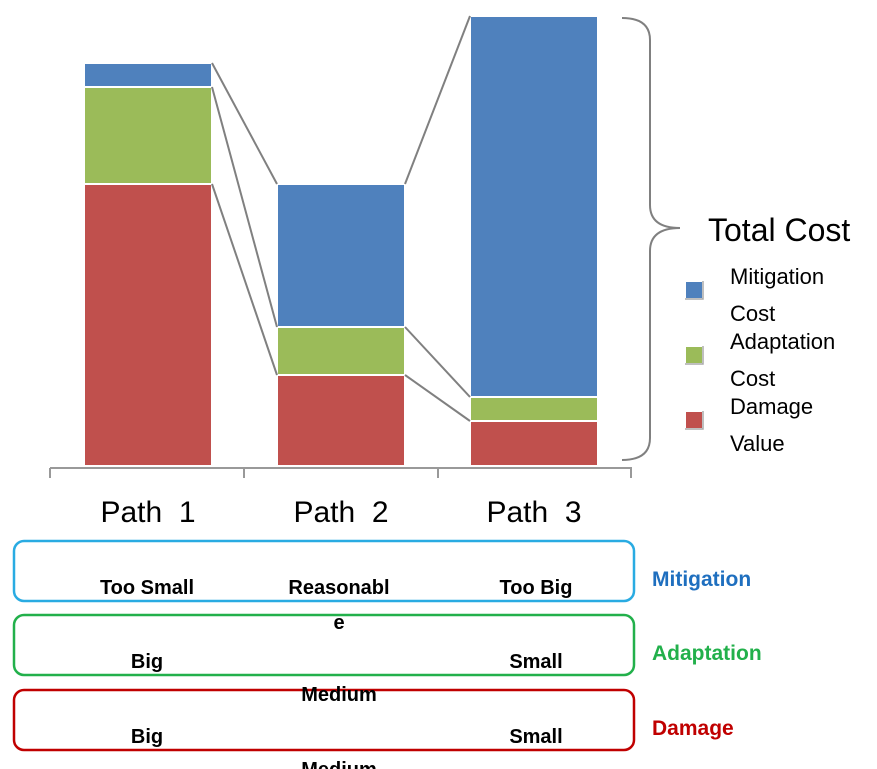 Image resolution: width=877 pixels, height=769 pixels. I want to click on legend-label: Damage Value, so click(772, 425).